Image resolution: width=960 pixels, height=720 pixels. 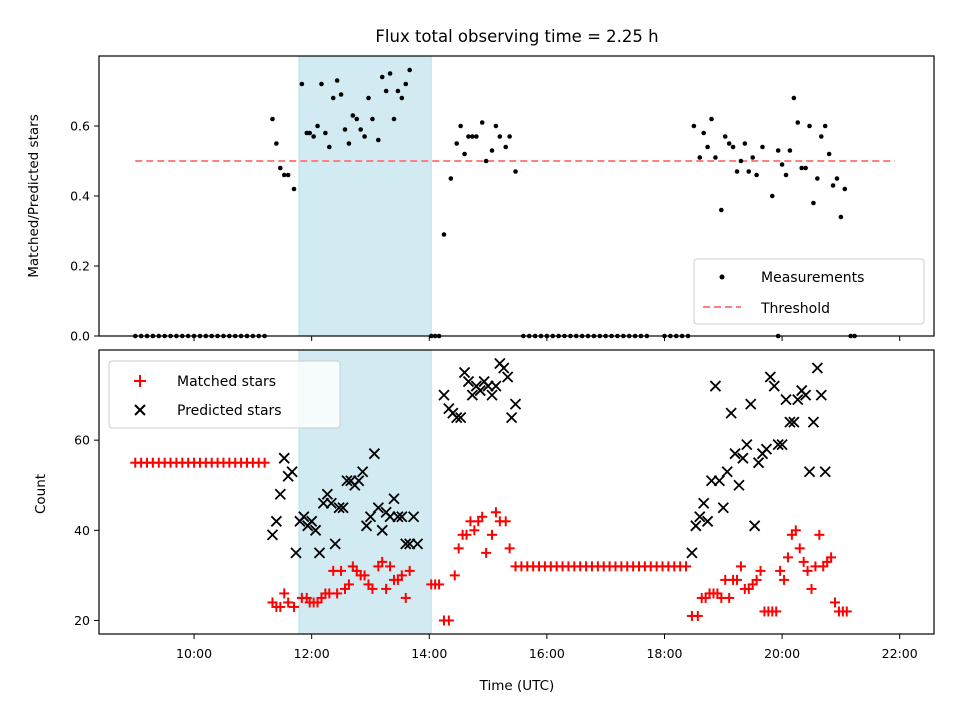 I want to click on y-tick-label: 0.4, so click(x=80, y=196).